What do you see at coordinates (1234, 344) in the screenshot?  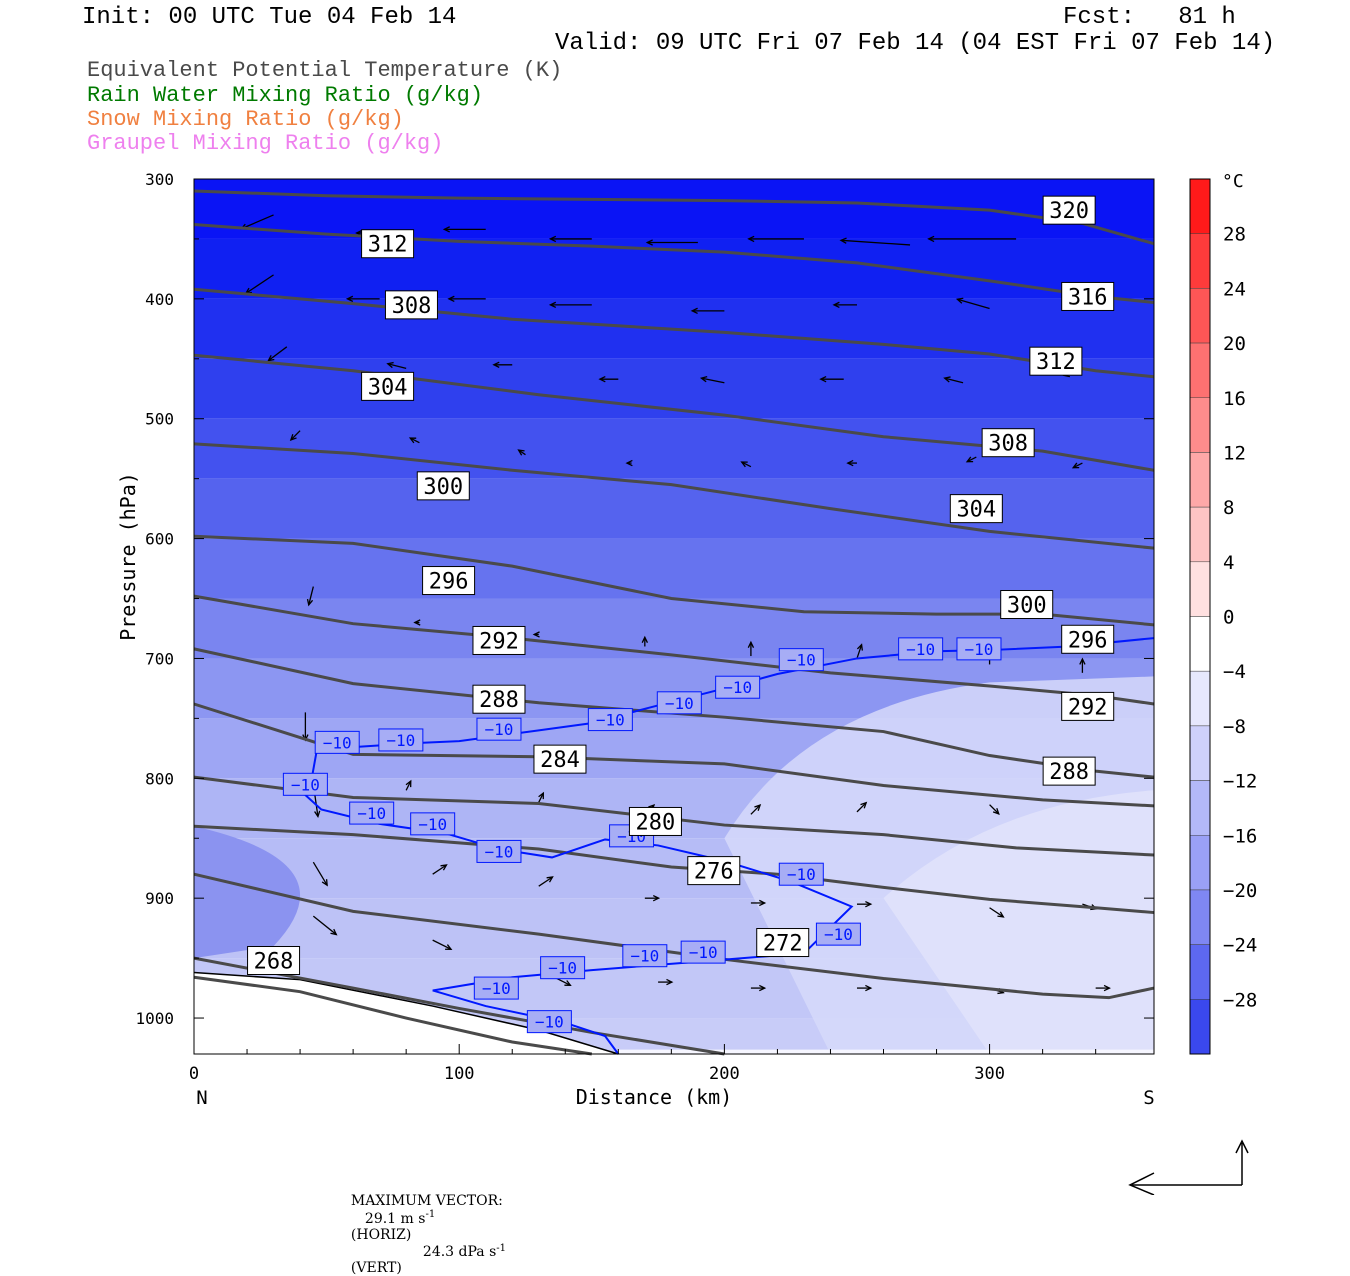 I see `colorbar-label: 20` at bounding box center [1234, 344].